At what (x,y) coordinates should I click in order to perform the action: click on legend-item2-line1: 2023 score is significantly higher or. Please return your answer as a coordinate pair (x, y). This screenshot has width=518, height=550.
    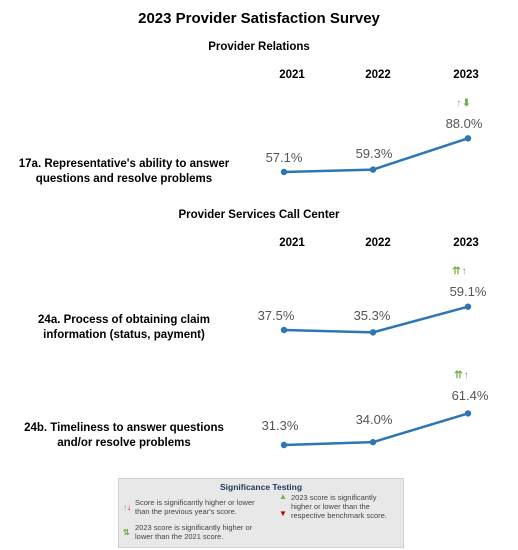
    Looking at the image, I should click on (194, 527).